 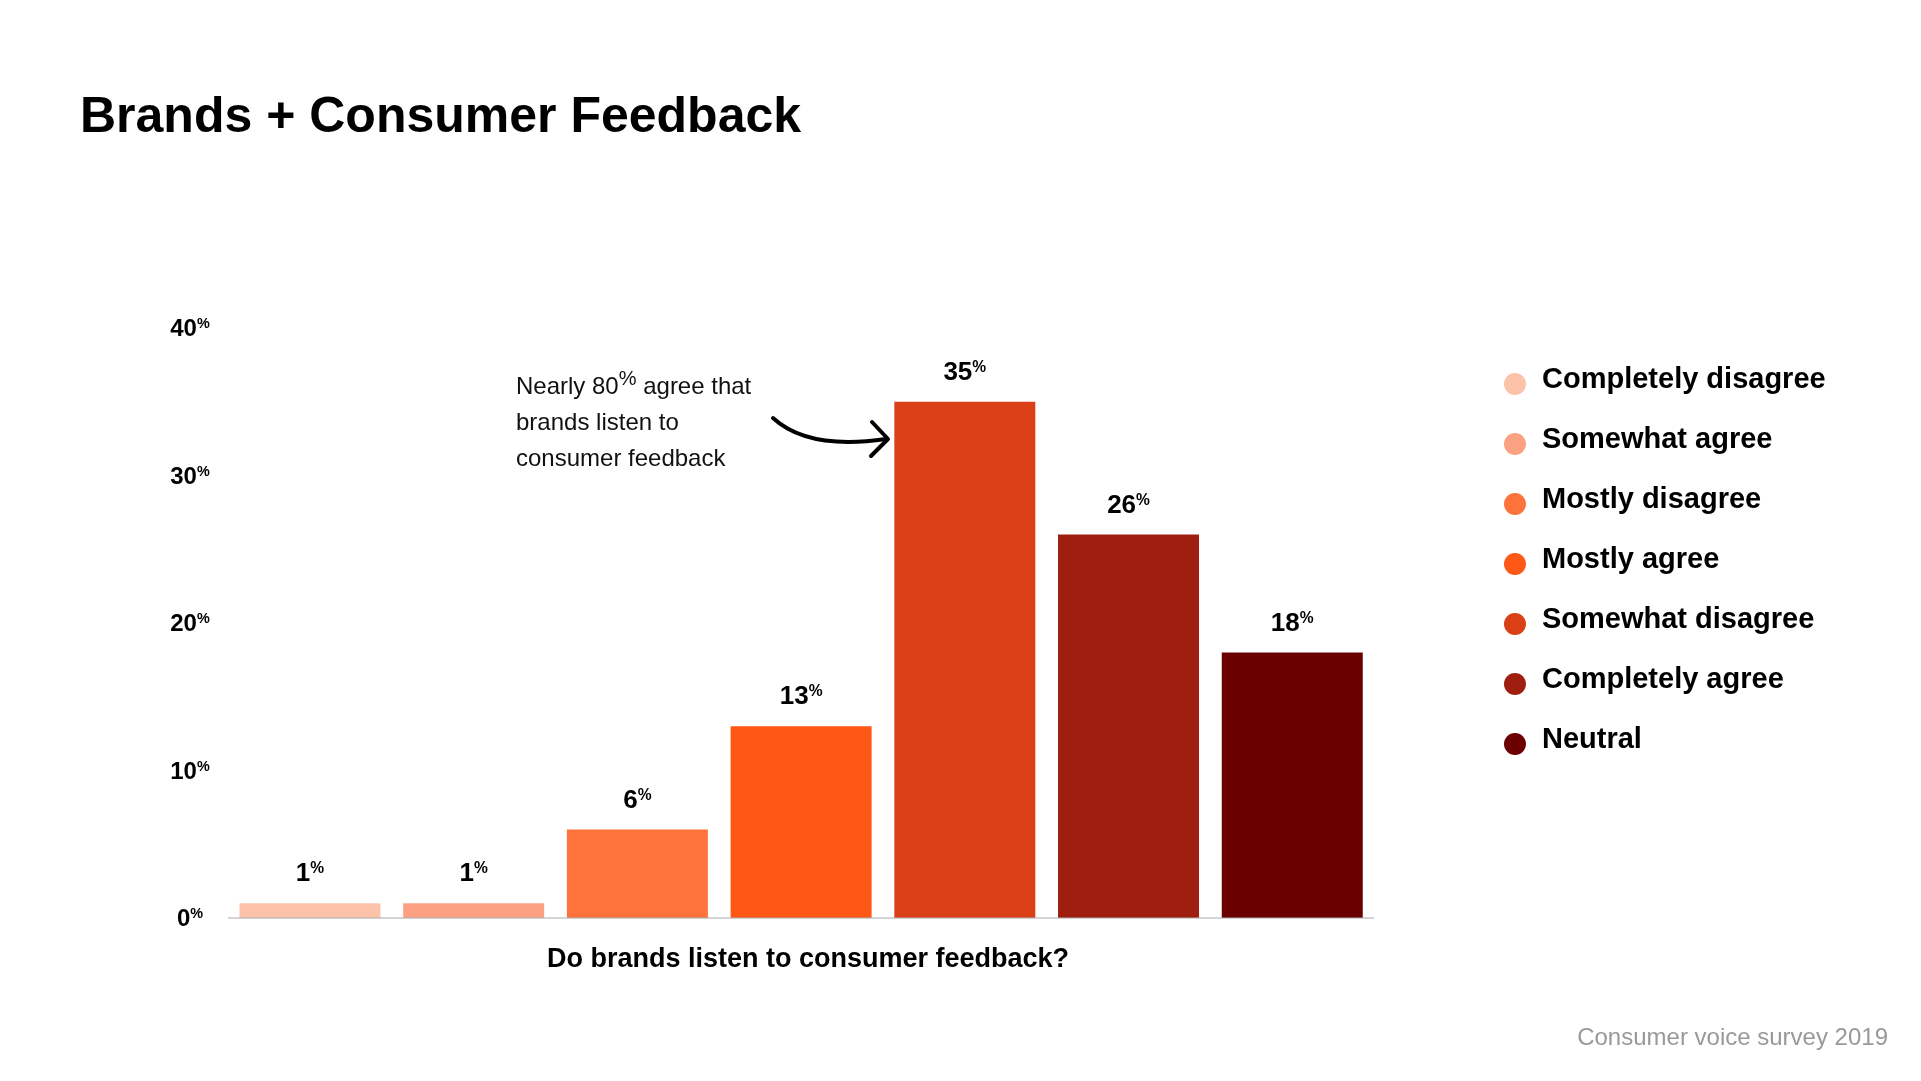 I want to click on legend-label: Completely disagree, so click(x=1684, y=378).